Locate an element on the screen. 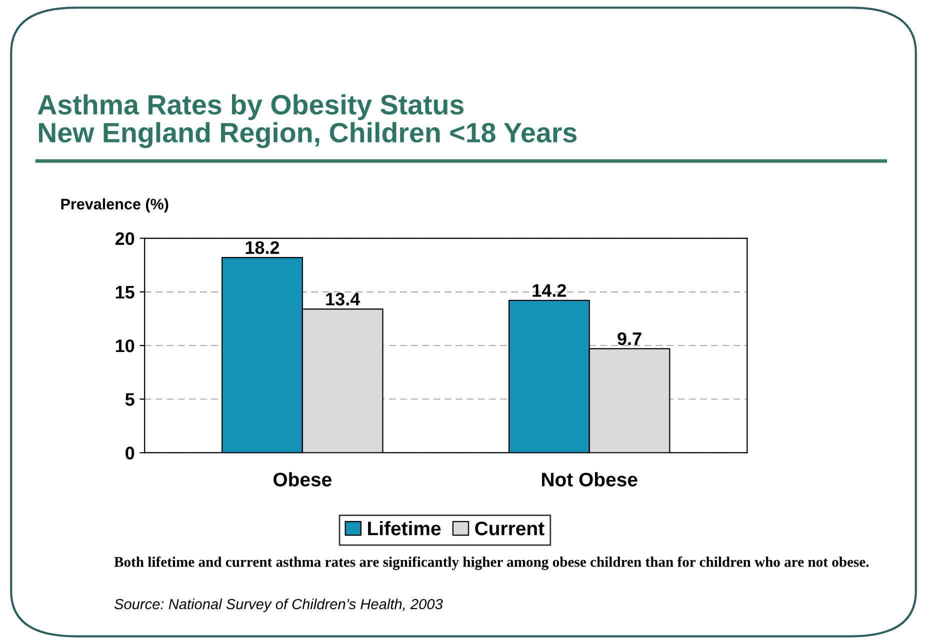  y-axis-title: Prevalence (%) is located at coordinates (114, 205).